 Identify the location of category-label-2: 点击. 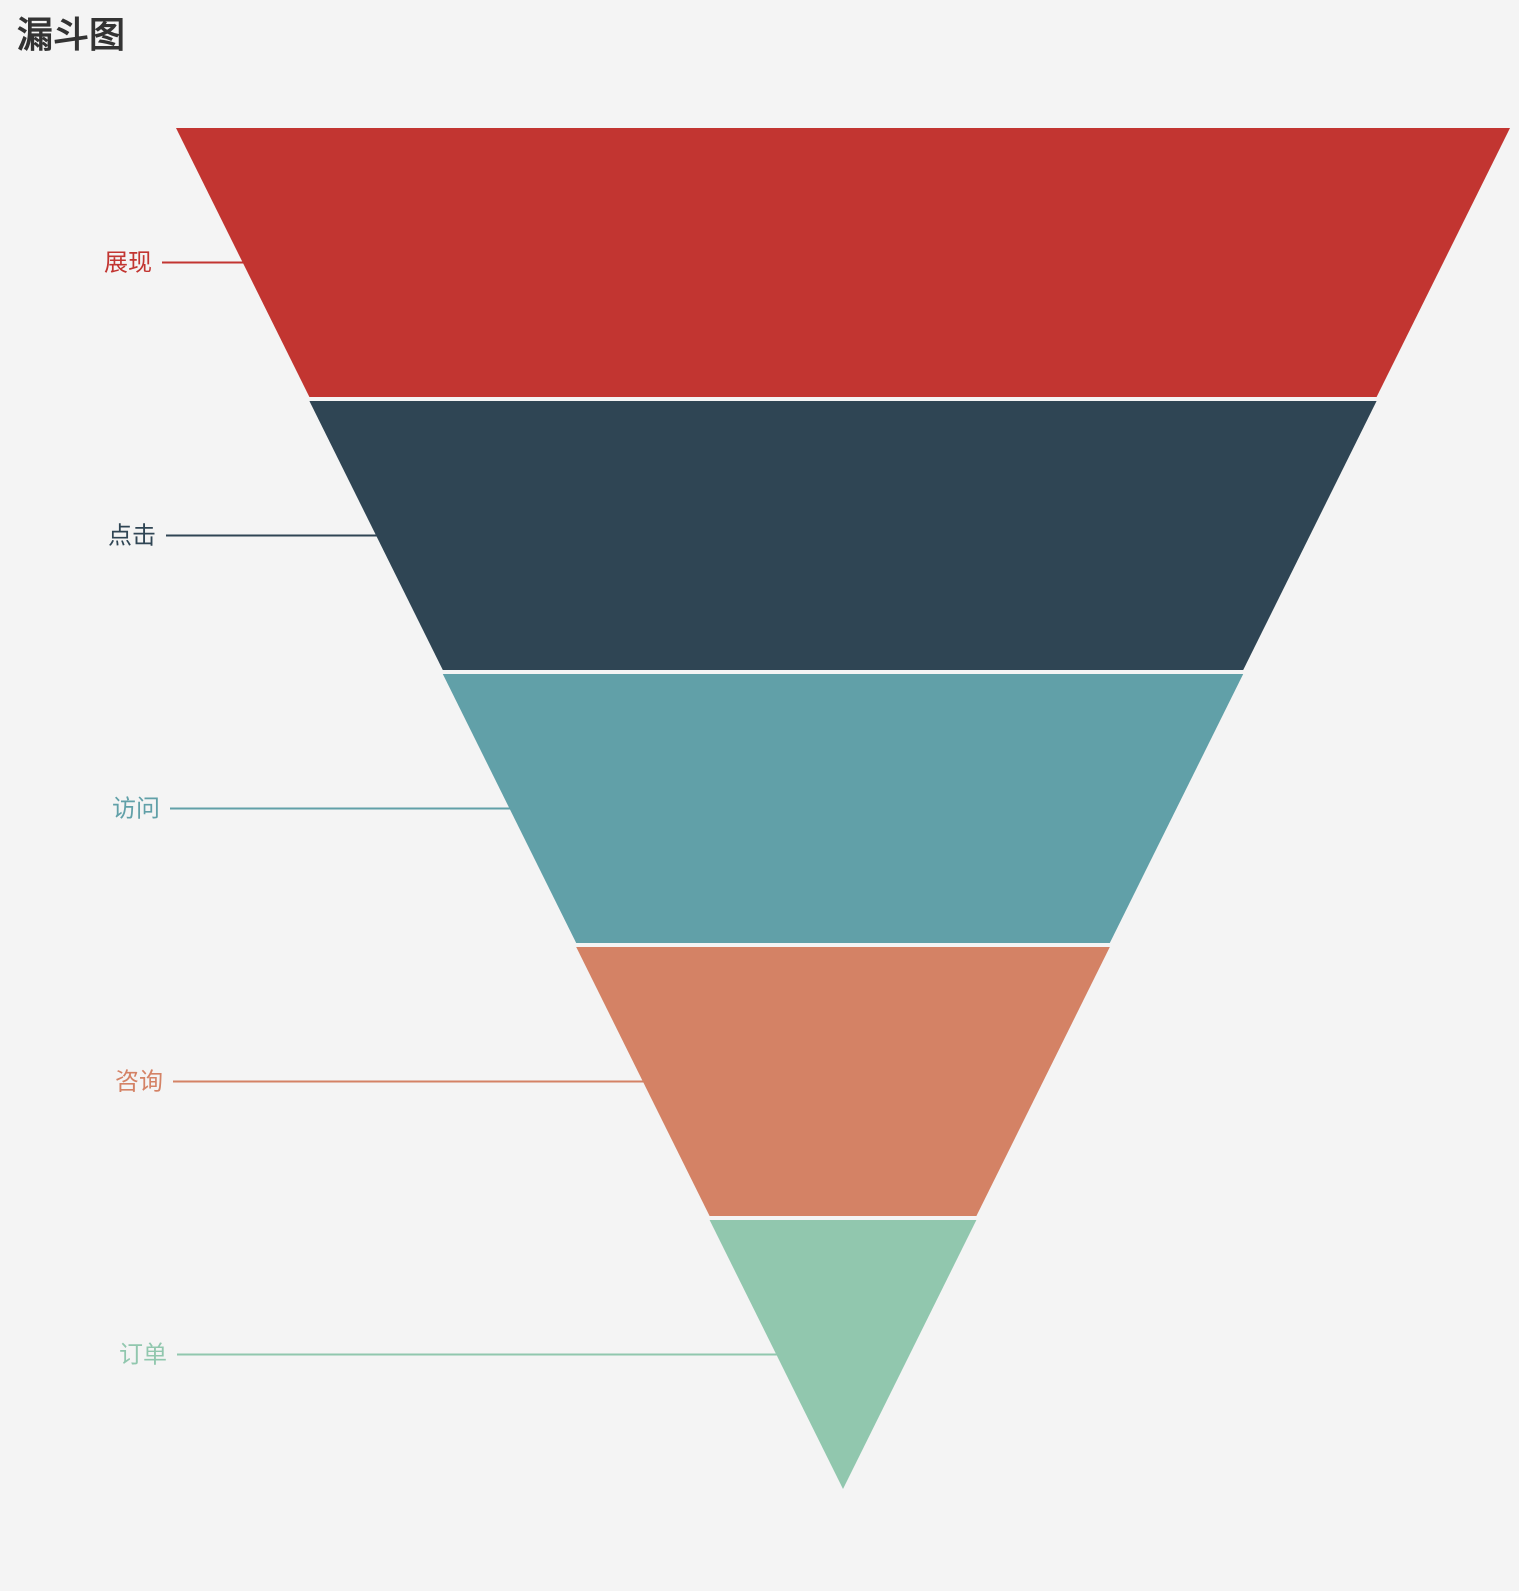
(132, 536).